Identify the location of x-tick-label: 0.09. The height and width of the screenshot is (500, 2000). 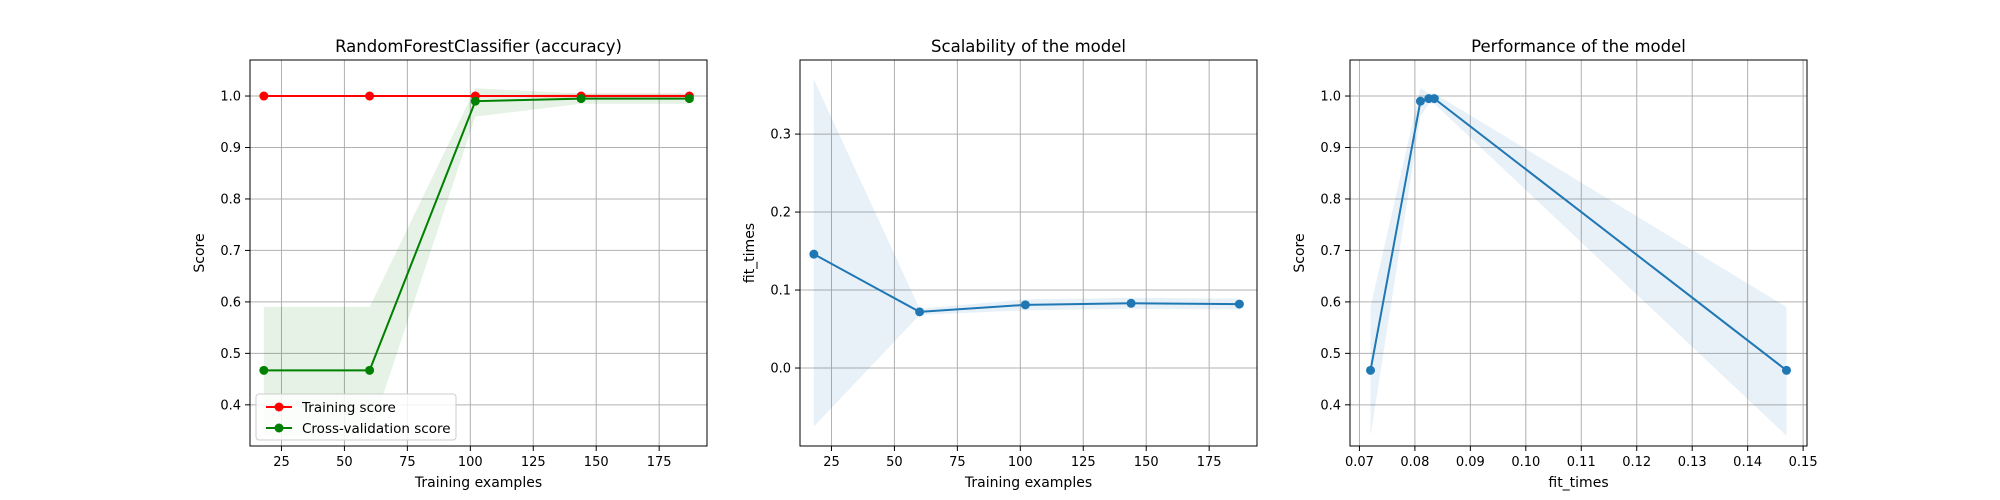
(1470, 462).